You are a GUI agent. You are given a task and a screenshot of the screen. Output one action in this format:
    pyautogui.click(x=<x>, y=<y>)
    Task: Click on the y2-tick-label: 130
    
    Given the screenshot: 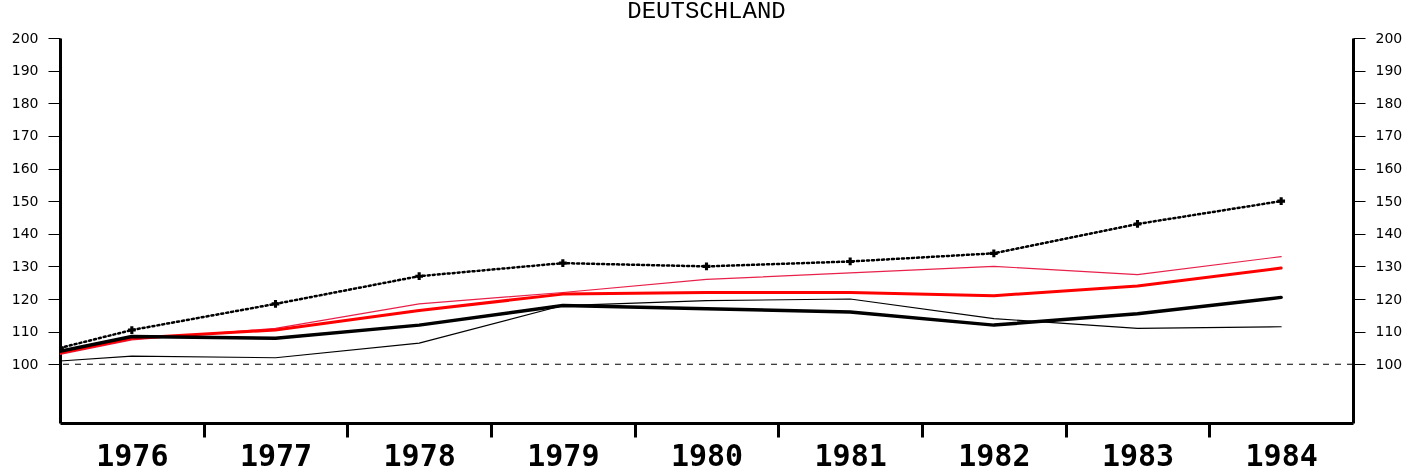 What is the action you would take?
    pyautogui.click(x=1389, y=265)
    